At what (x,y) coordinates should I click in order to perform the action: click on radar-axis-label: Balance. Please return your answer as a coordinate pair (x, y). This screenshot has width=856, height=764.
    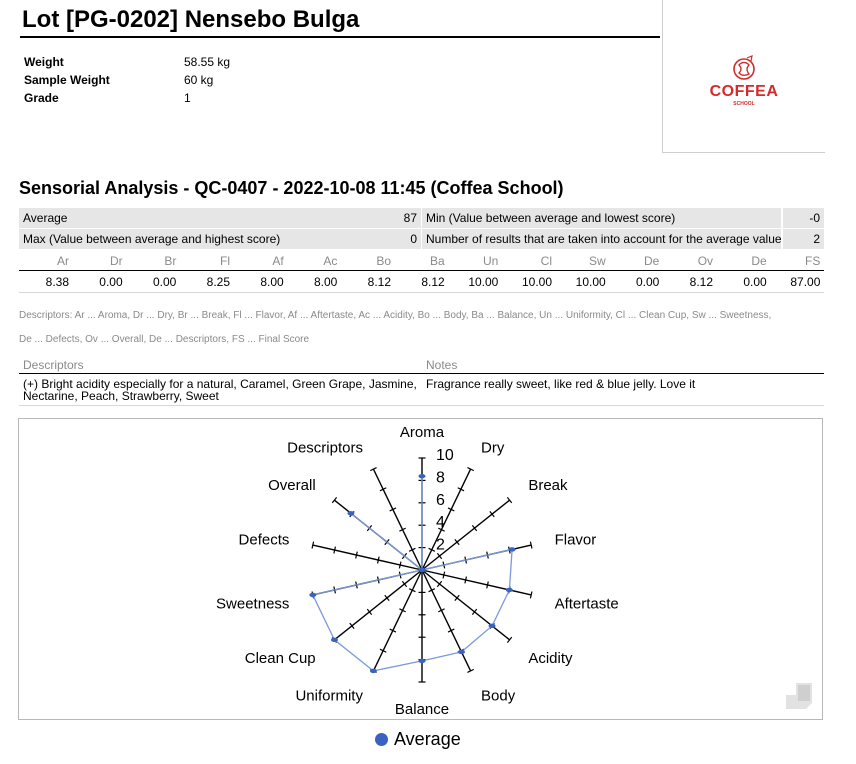
    Looking at the image, I should click on (422, 709).